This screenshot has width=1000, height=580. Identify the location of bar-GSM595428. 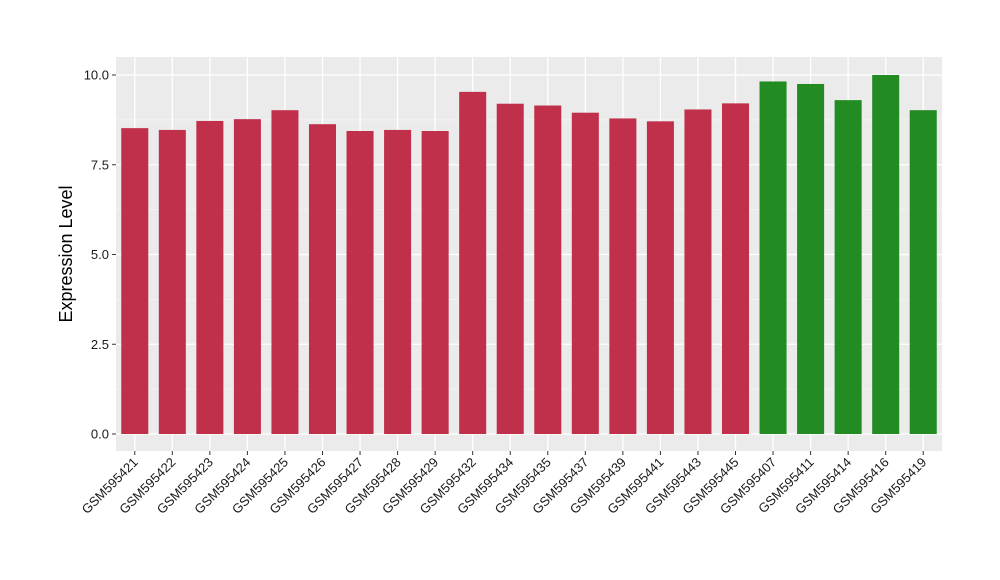
(398, 281).